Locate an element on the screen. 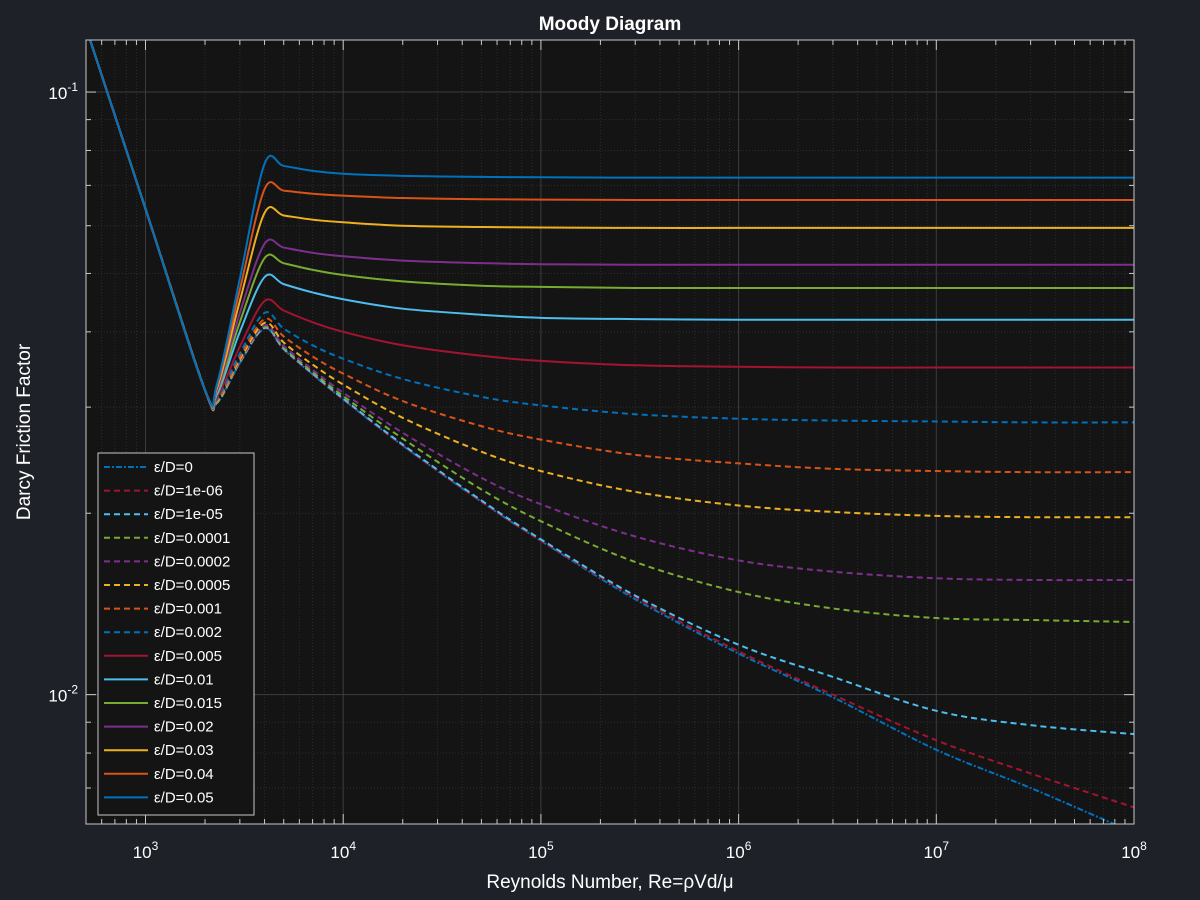 The height and width of the screenshot is (900, 1200). y-tick-labels: 10-110-2 is located at coordinates (63, 393).